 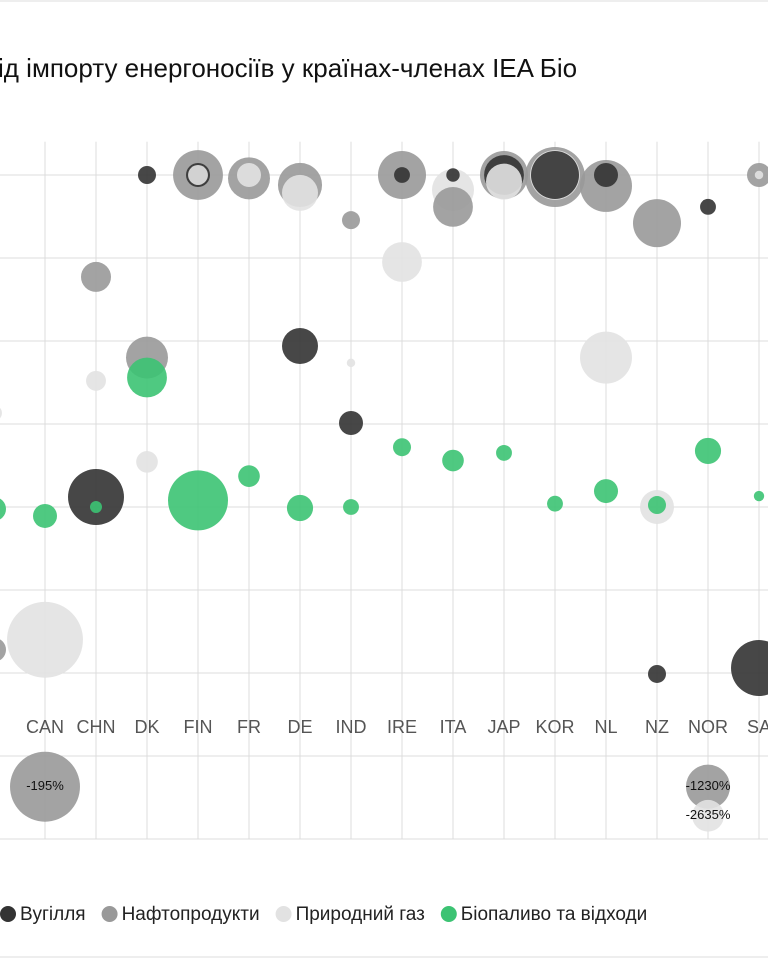 I want to click on x-tick-label: CHN, so click(x=96, y=727).